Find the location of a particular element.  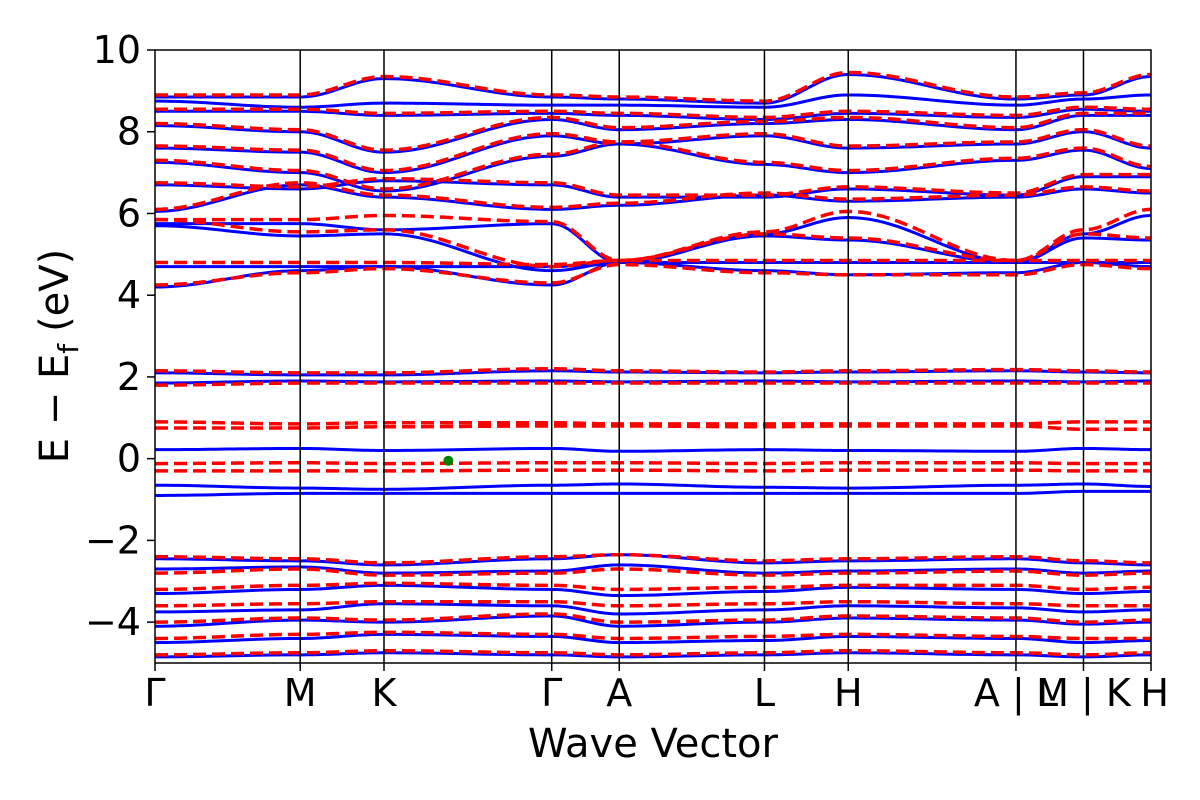

x-axis-label: Wave Vector is located at coordinates (653, 744).